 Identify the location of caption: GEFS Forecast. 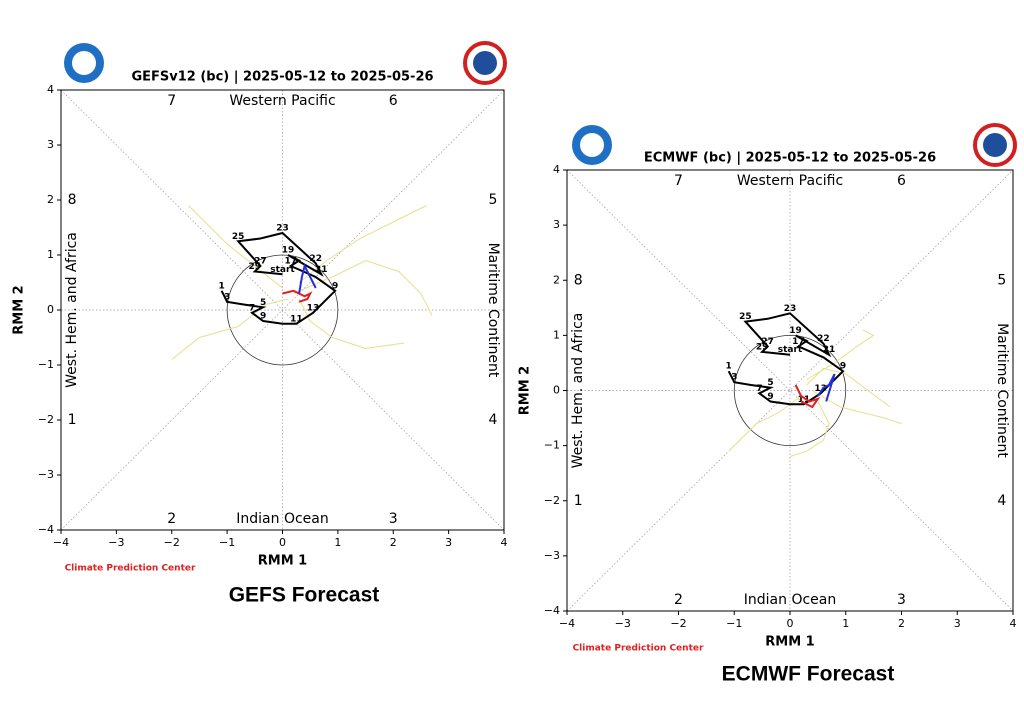
(304, 595).